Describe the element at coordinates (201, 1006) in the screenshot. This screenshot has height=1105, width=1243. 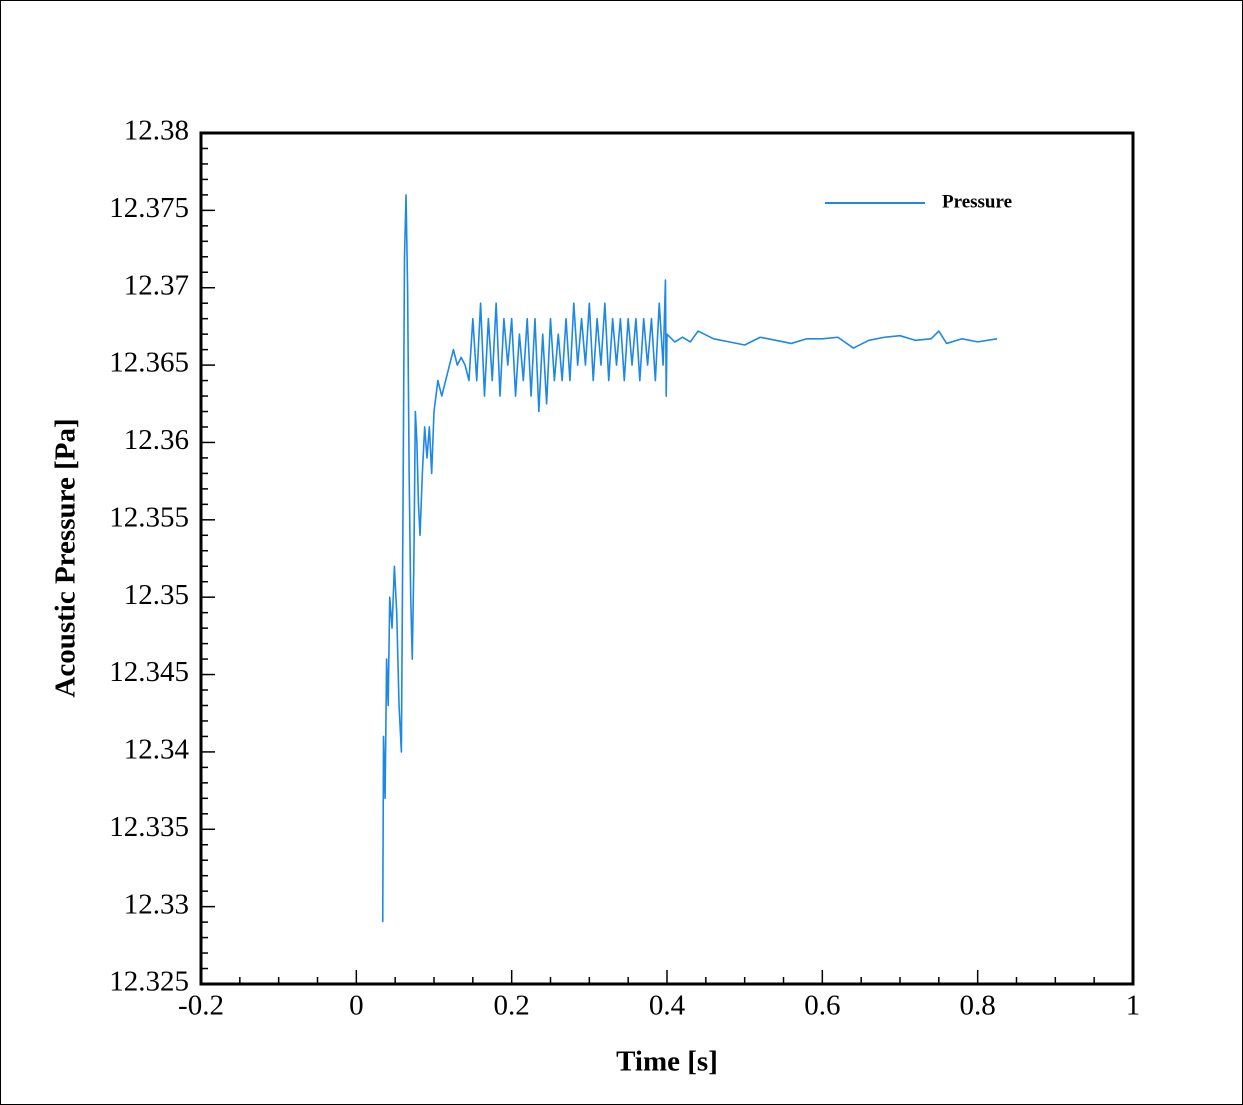
I see `x-tick-label: -0.2` at that location.